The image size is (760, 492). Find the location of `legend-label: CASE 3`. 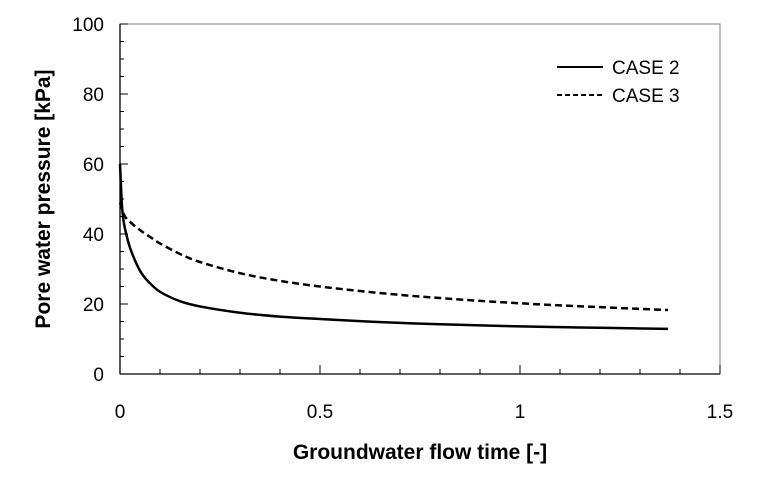

legend-label: CASE 3 is located at coordinates (646, 96).